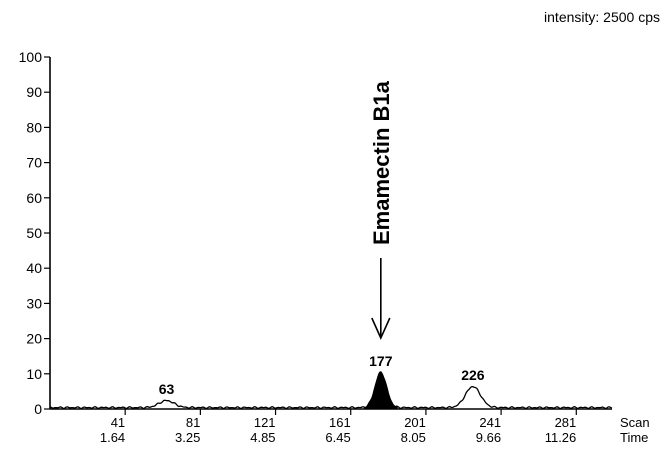 The image size is (666, 454). Describe the element at coordinates (265, 422) in the screenshot. I see `x-tick-scan-label: 121` at that location.